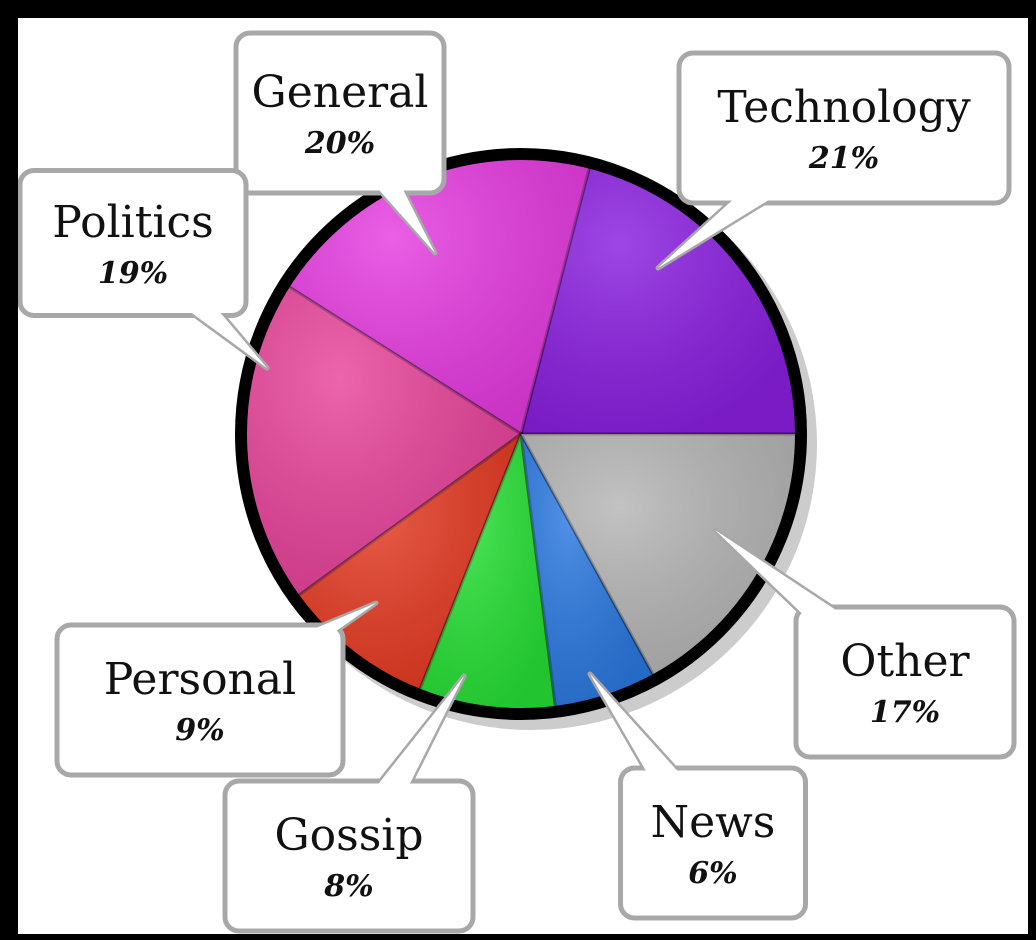 The width and height of the screenshot is (1036, 940). Describe the element at coordinates (348, 886) in the screenshot. I see `slice-value-gossip: 8%` at that location.